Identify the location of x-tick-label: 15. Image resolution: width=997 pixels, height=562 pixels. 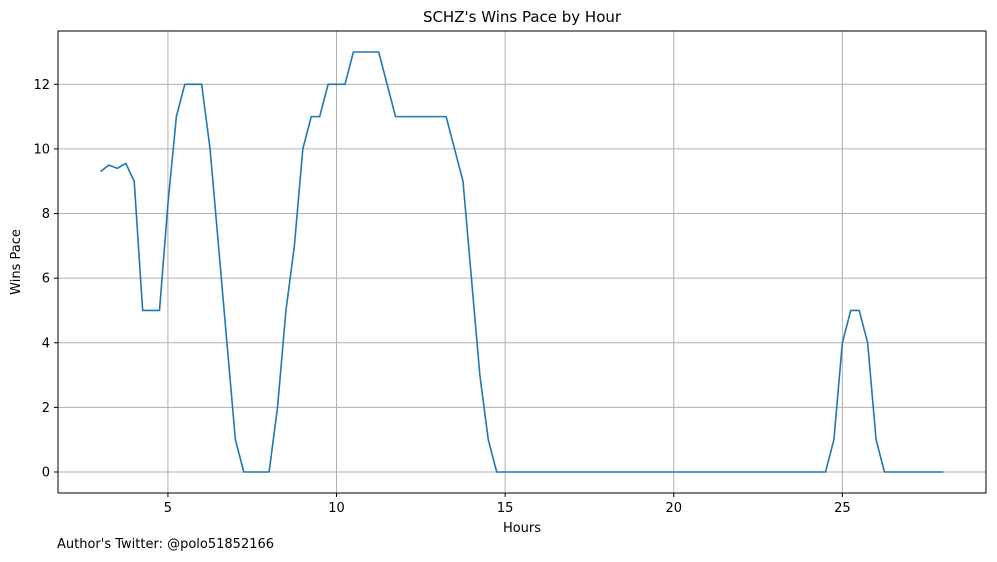
(505, 508).